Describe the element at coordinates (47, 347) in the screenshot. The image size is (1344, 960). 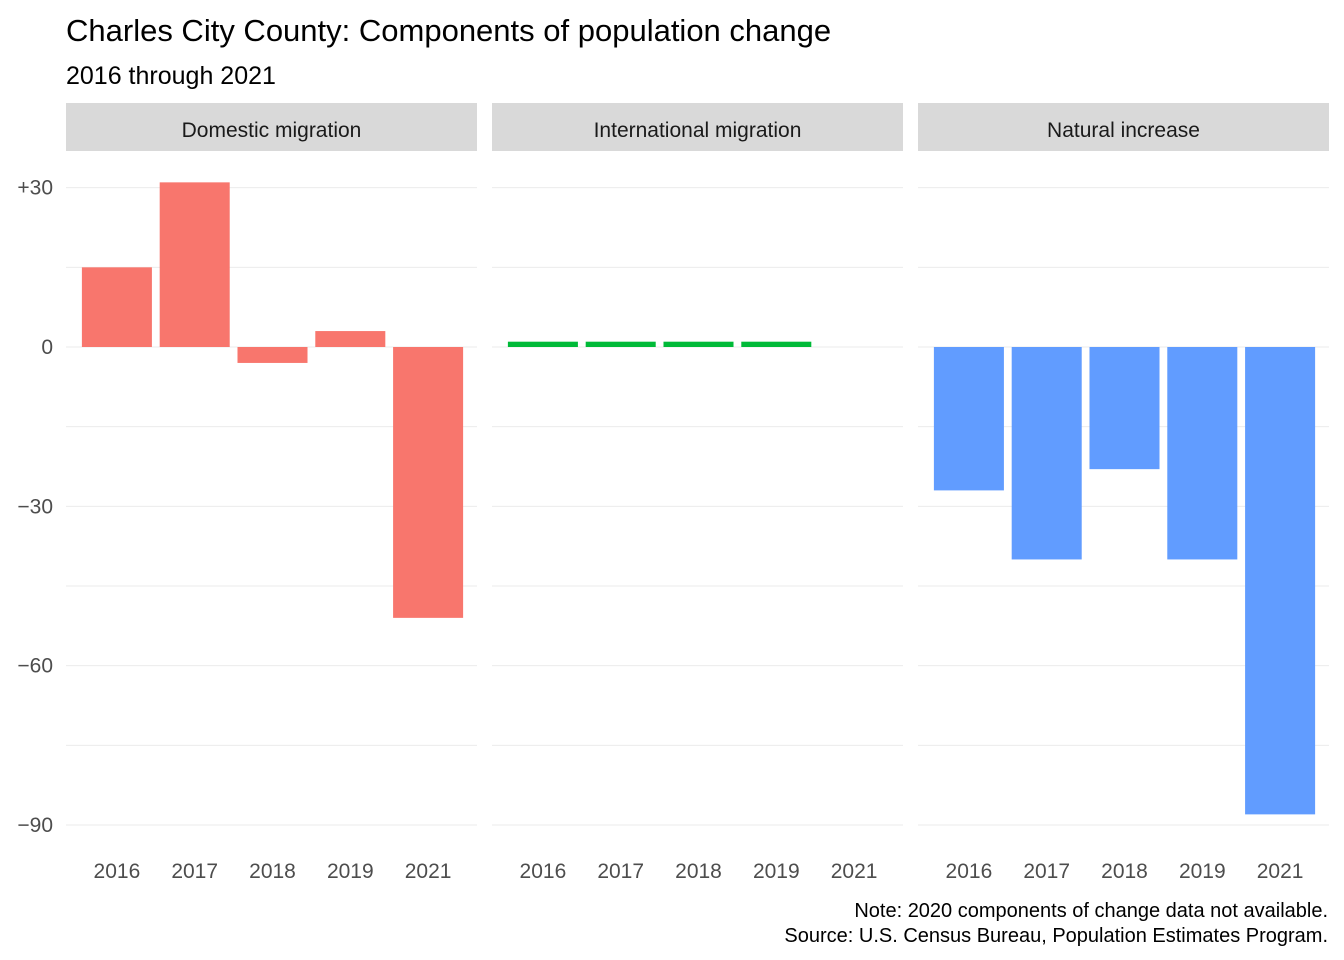
I see `y-tick-label: 0` at that location.